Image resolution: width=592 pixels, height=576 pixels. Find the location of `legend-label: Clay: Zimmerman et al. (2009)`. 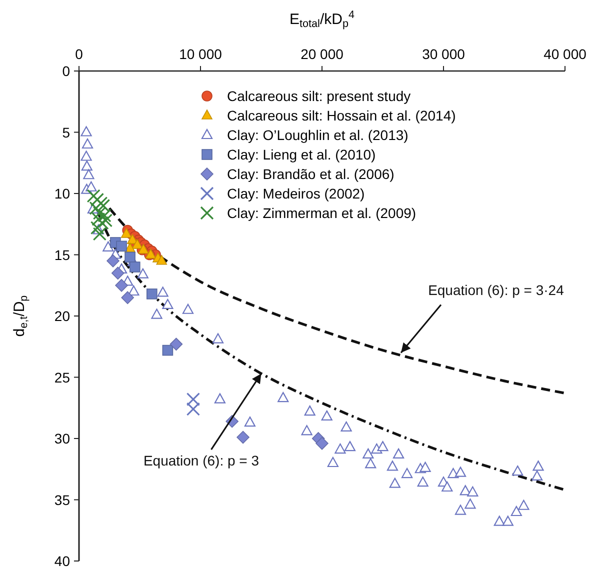

legend-label: Clay: Zimmerman et al. (2009) is located at coordinates (321, 213).